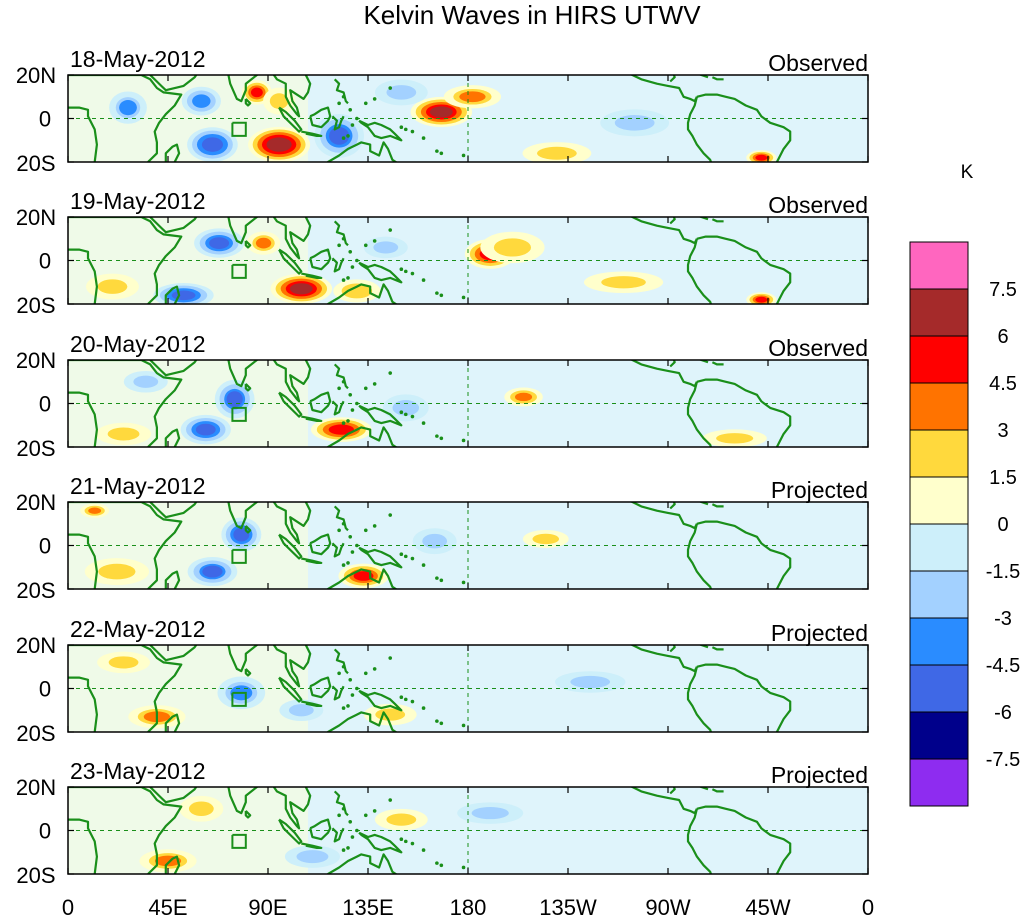 This screenshot has height=920, width=1024. What do you see at coordinates (36, 787) in the screenshot?
I see `lat-label: 20N` at bounding box center [36, 787].